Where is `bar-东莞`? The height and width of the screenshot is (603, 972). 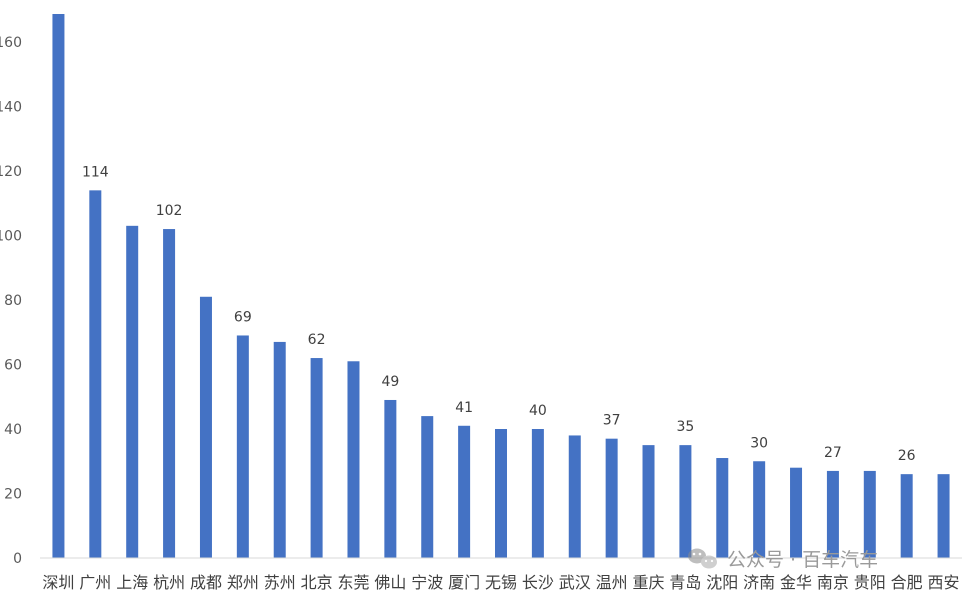
bar-东莞 is located at coordinates (353, 459).